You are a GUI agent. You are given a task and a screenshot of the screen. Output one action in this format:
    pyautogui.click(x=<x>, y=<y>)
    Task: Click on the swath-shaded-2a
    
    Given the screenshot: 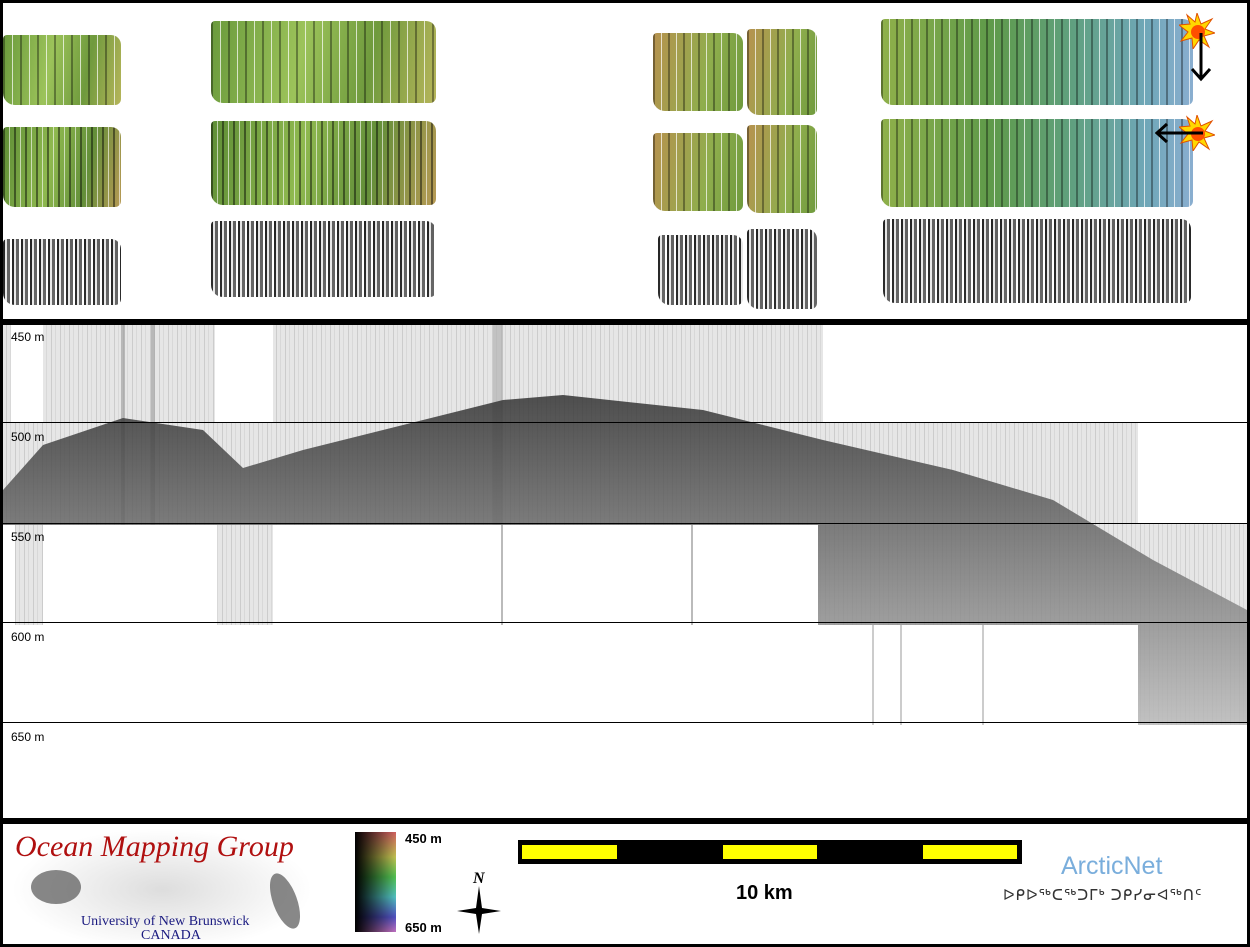 What is the action you would take?
    pyautogui.click(x=62, y=167)
    